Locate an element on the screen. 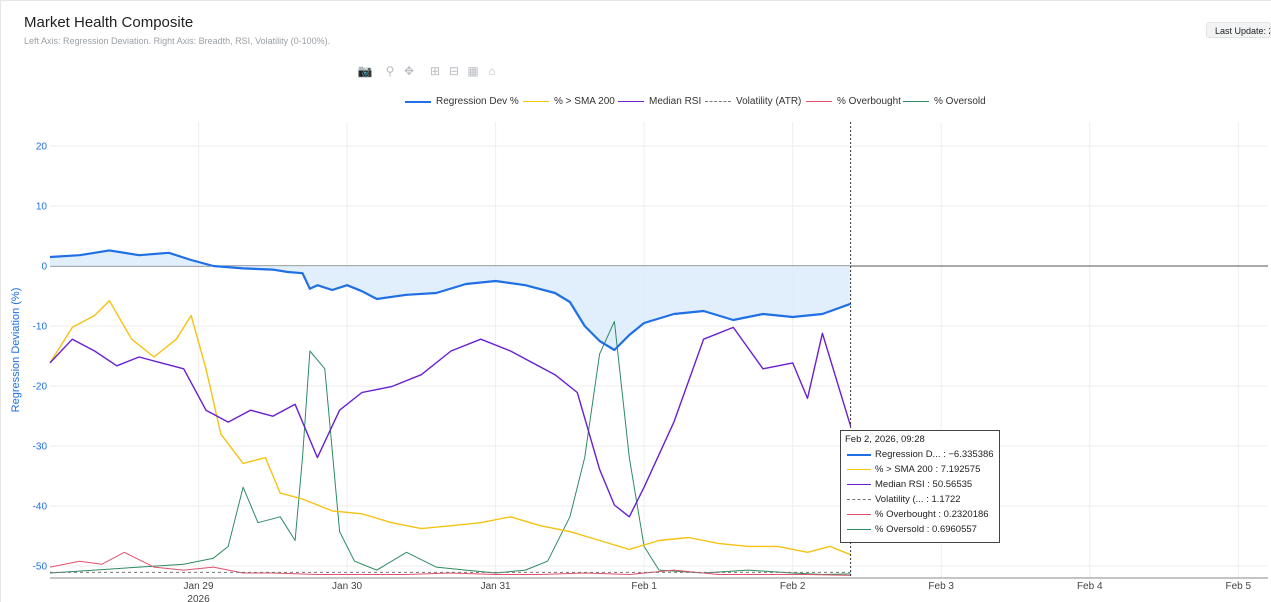 The image size is (1271, 602). y-tick-label: 20 is located at coordinates (42, 147).